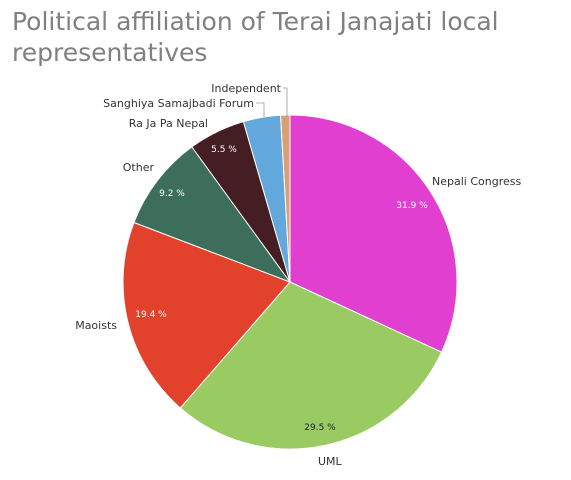  I want to click on value-label-maoists: 19.4 %, so click(151, 315).